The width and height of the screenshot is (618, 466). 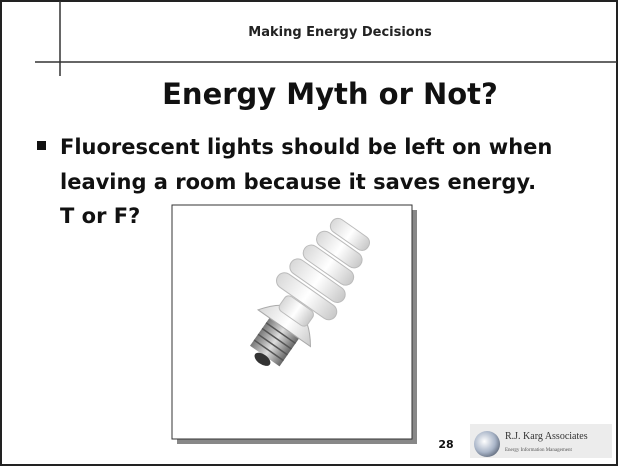 What do you see at coordinates (100, 216) in the screenshot?
I see `bullet-line: T or F?` at bounding box center [100, 216].